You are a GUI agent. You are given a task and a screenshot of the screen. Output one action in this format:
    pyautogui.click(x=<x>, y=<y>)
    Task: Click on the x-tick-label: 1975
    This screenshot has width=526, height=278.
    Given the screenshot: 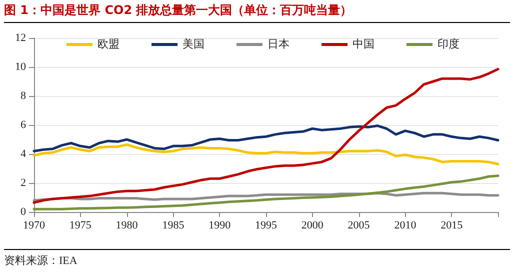 What is the action you would take?
    pyautogui.click(x=80, y=226)
    